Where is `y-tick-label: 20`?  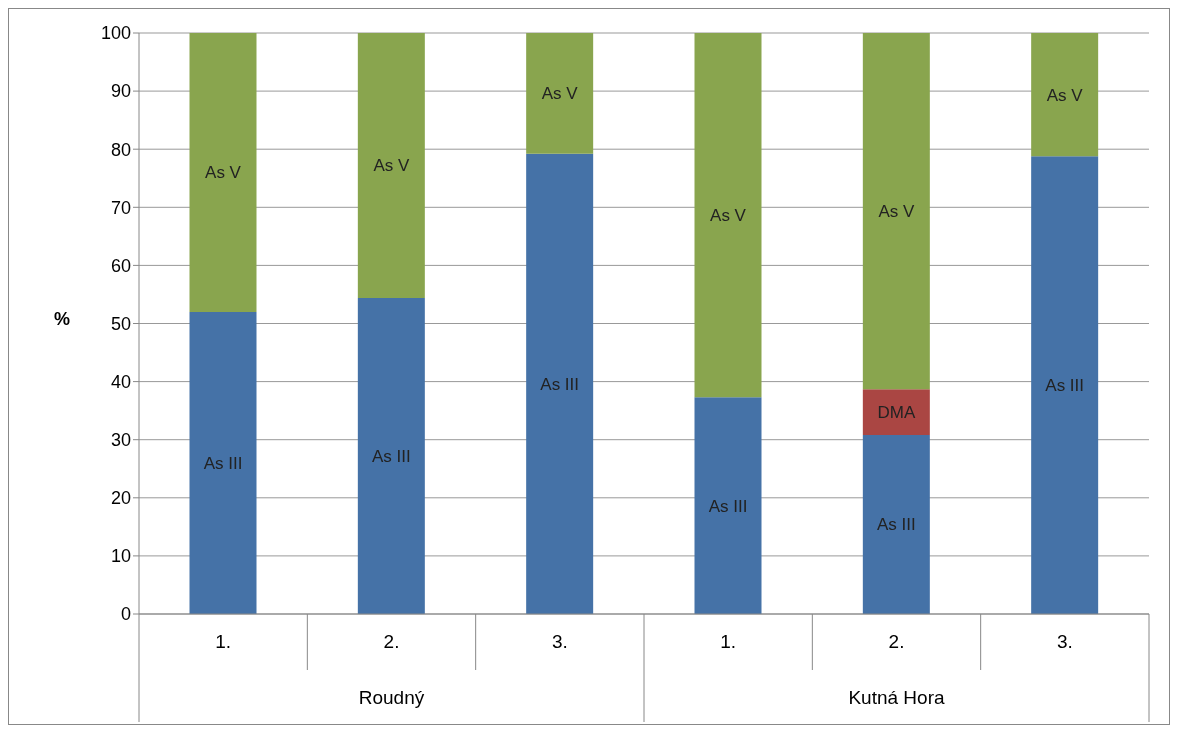 y-tick-label: 20 is located at coordinates (120, 498).